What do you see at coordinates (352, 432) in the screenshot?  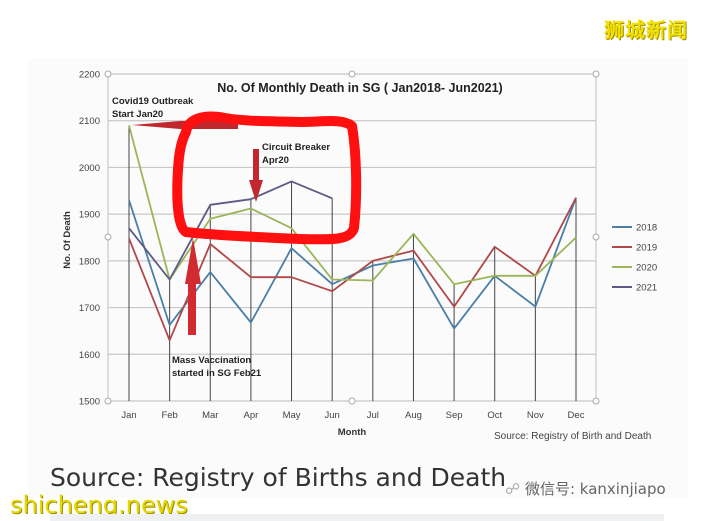 I see `x-axis-label: Month` at bounding box center [352, 432].